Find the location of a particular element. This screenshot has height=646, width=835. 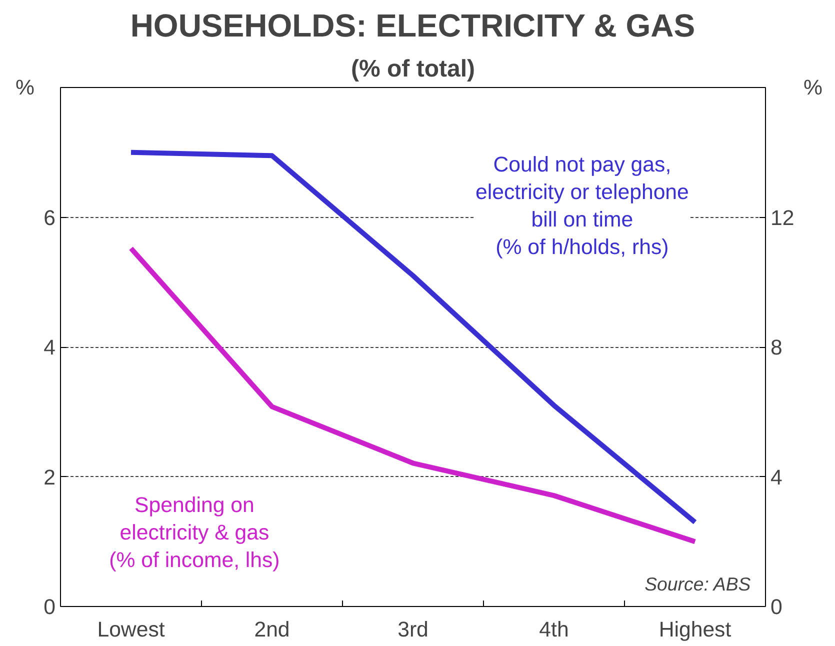

x-tick-label: 2nd is located at coordinates (272, 630).